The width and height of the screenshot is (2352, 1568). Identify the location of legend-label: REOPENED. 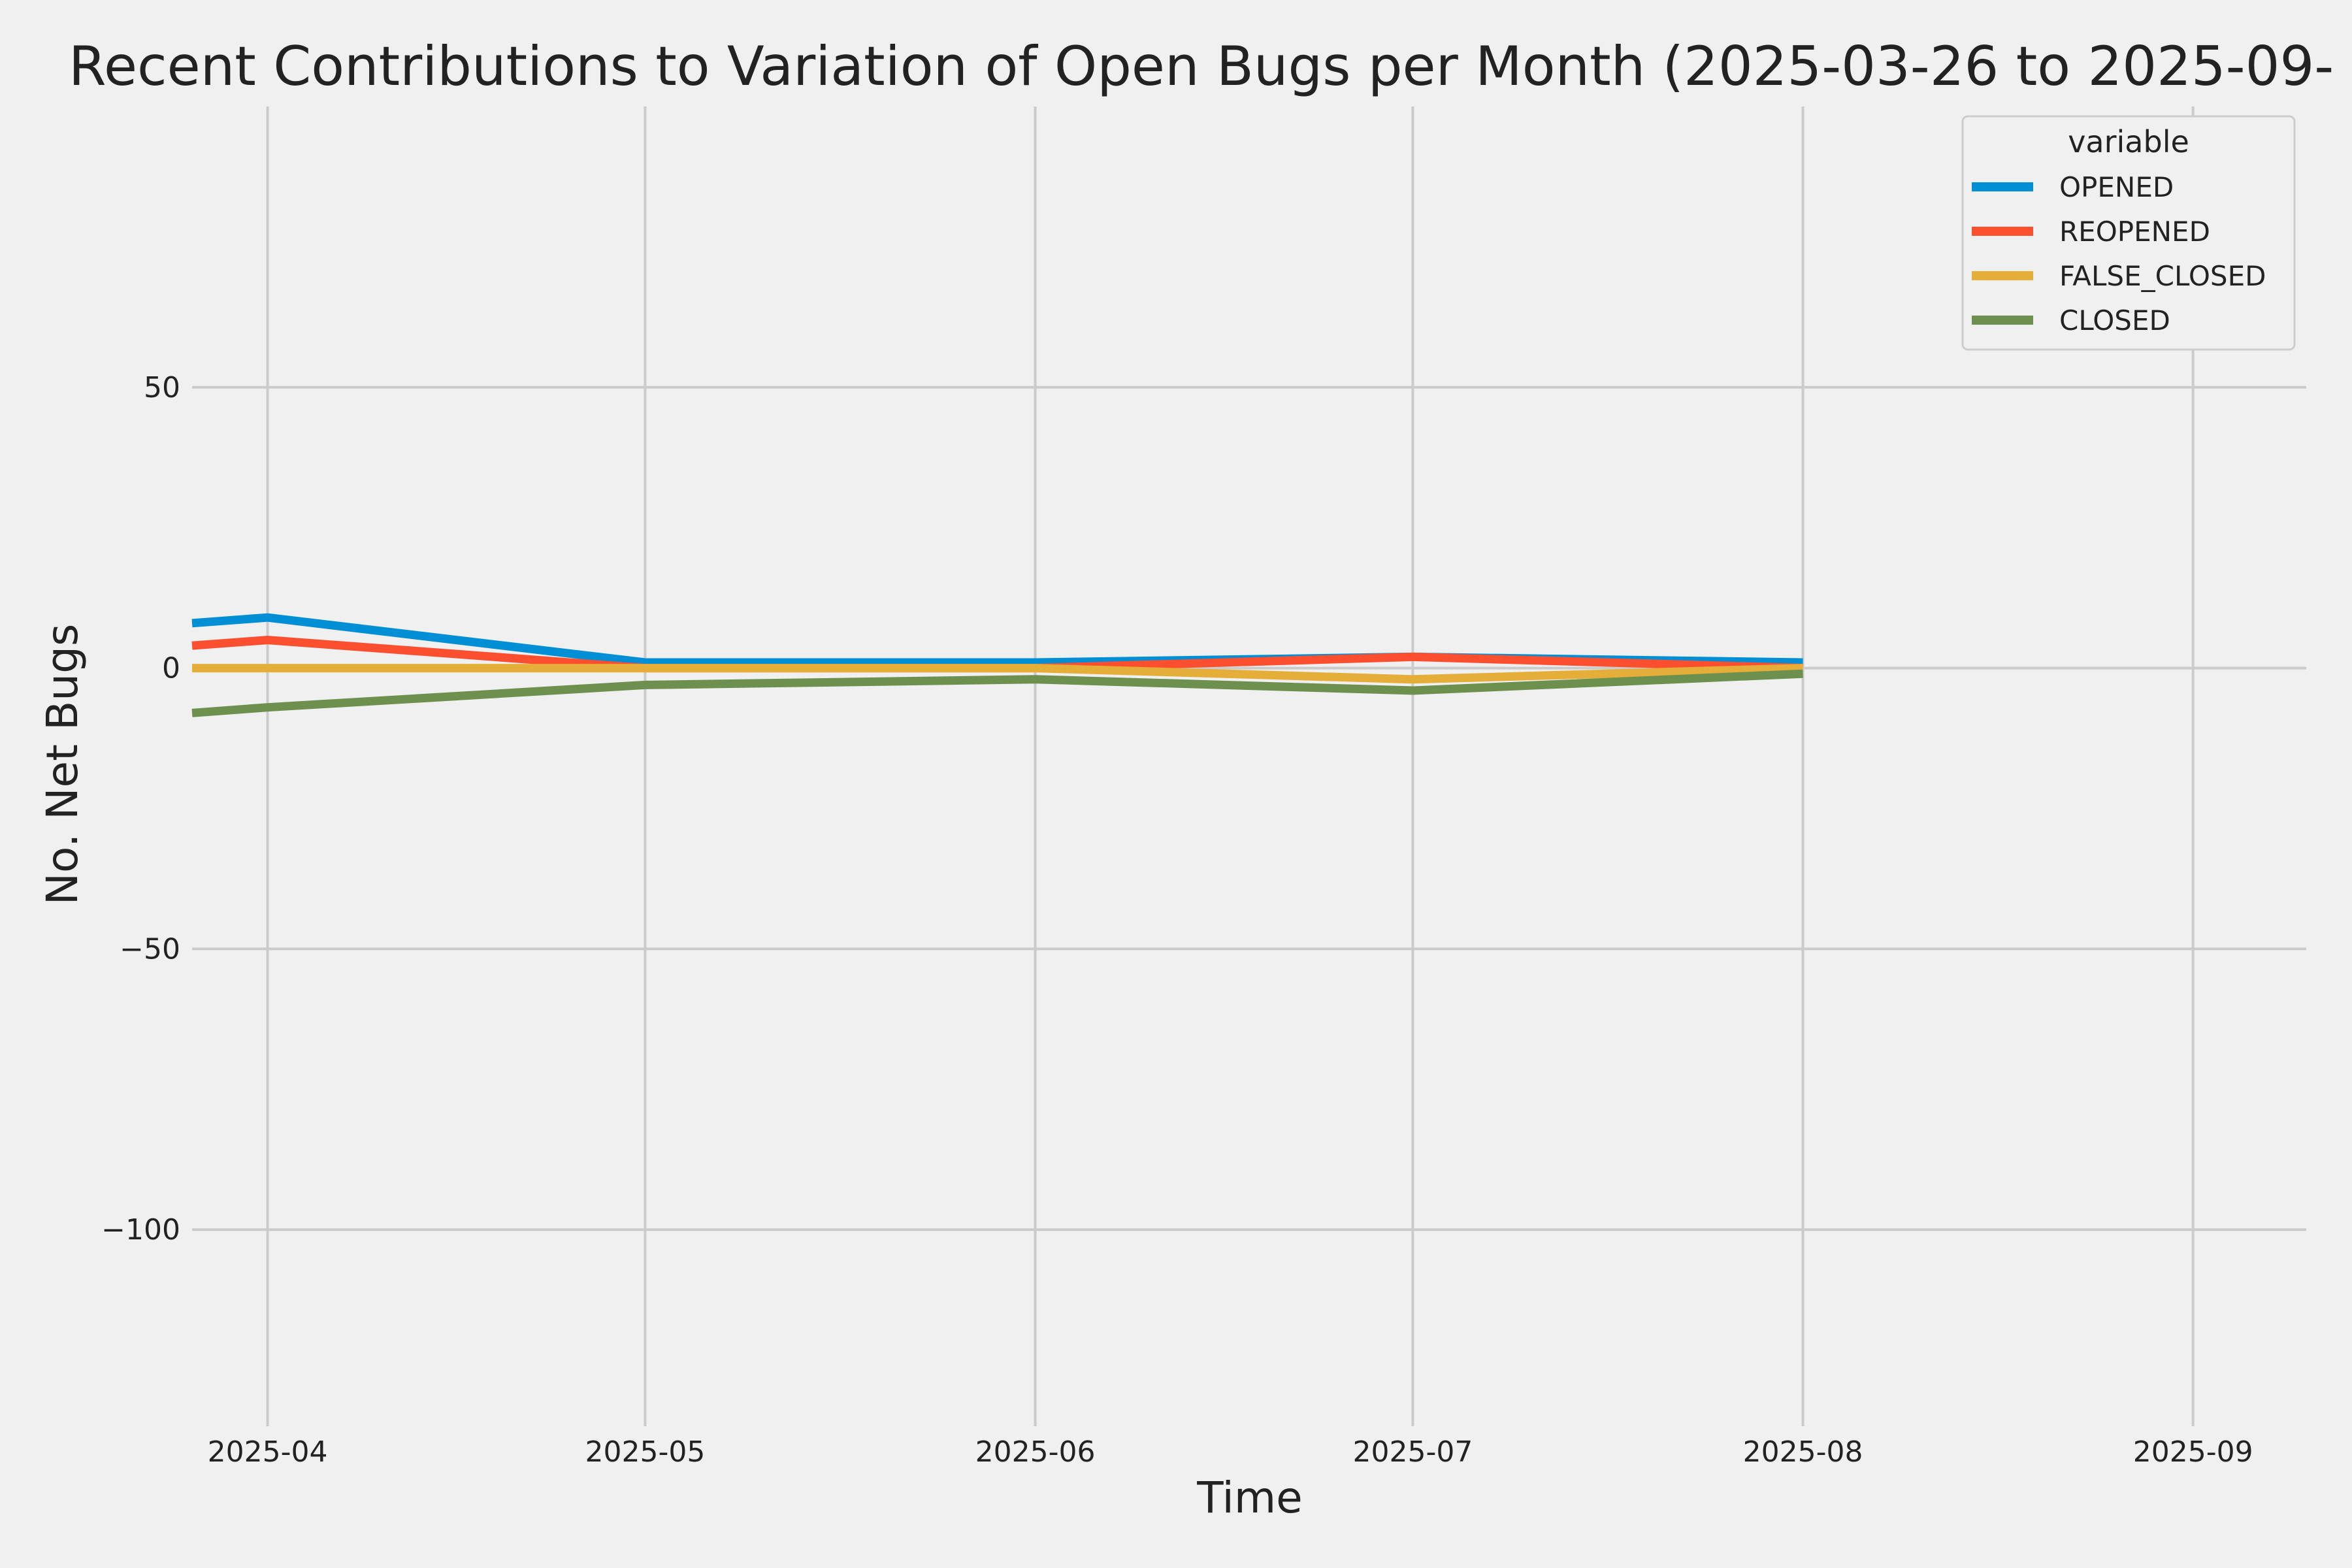
(2134, 232).